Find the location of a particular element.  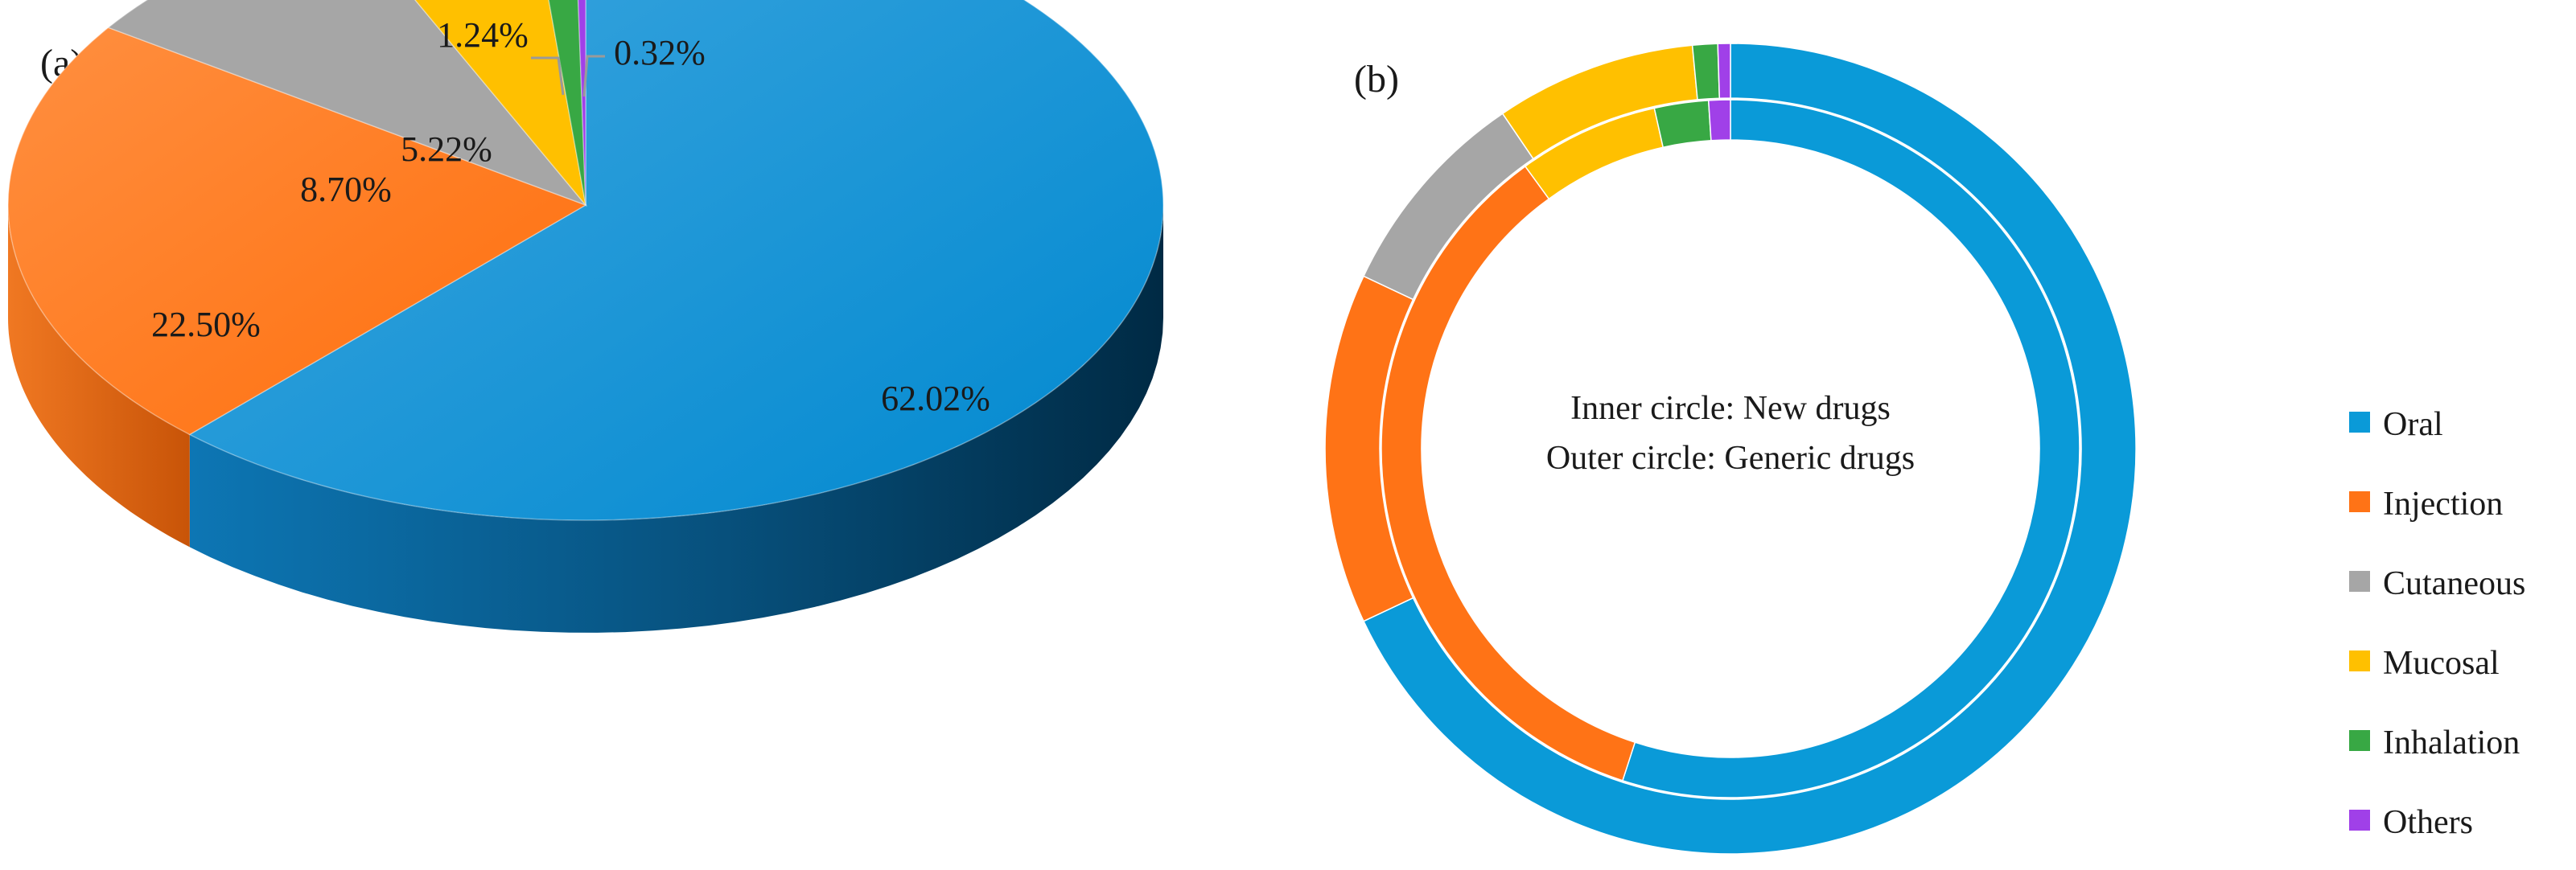

inner-ring-segment-oral is located at coordinates (1850, 448).